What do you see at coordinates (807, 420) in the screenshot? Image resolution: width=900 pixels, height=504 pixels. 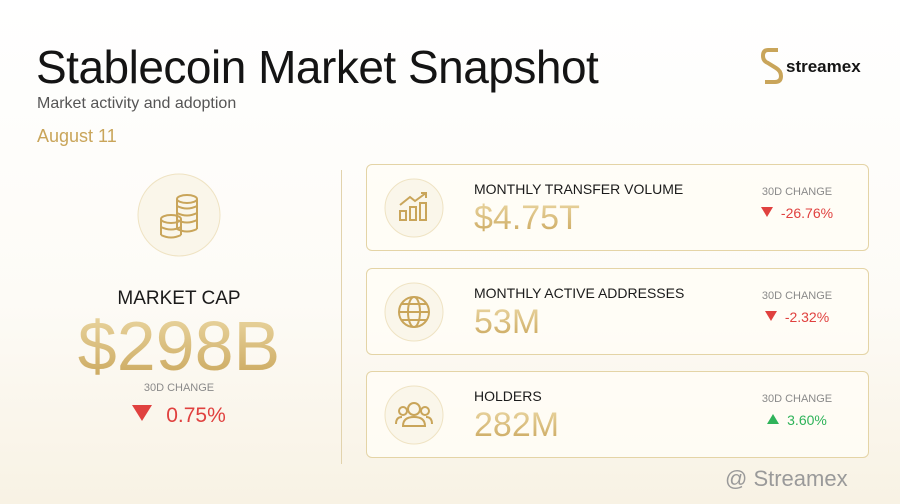 I see `change-value: 3.60%` at bounding box center [807, 420].